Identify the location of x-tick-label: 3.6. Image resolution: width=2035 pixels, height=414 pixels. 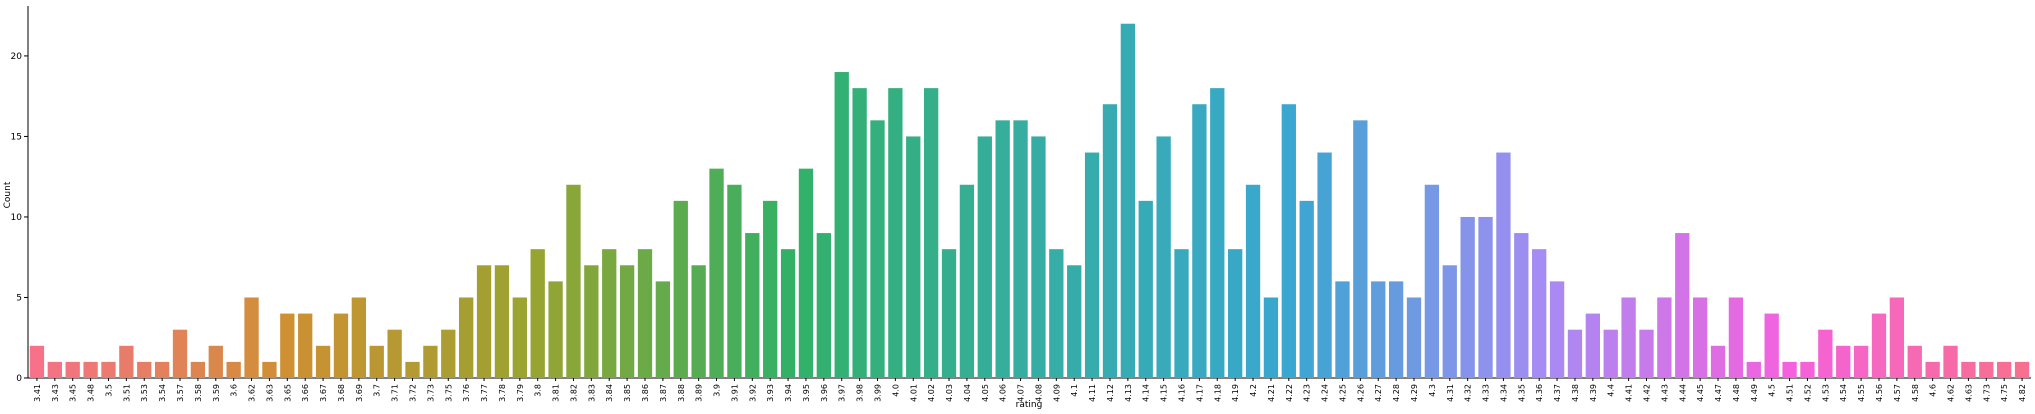
(234, 390).